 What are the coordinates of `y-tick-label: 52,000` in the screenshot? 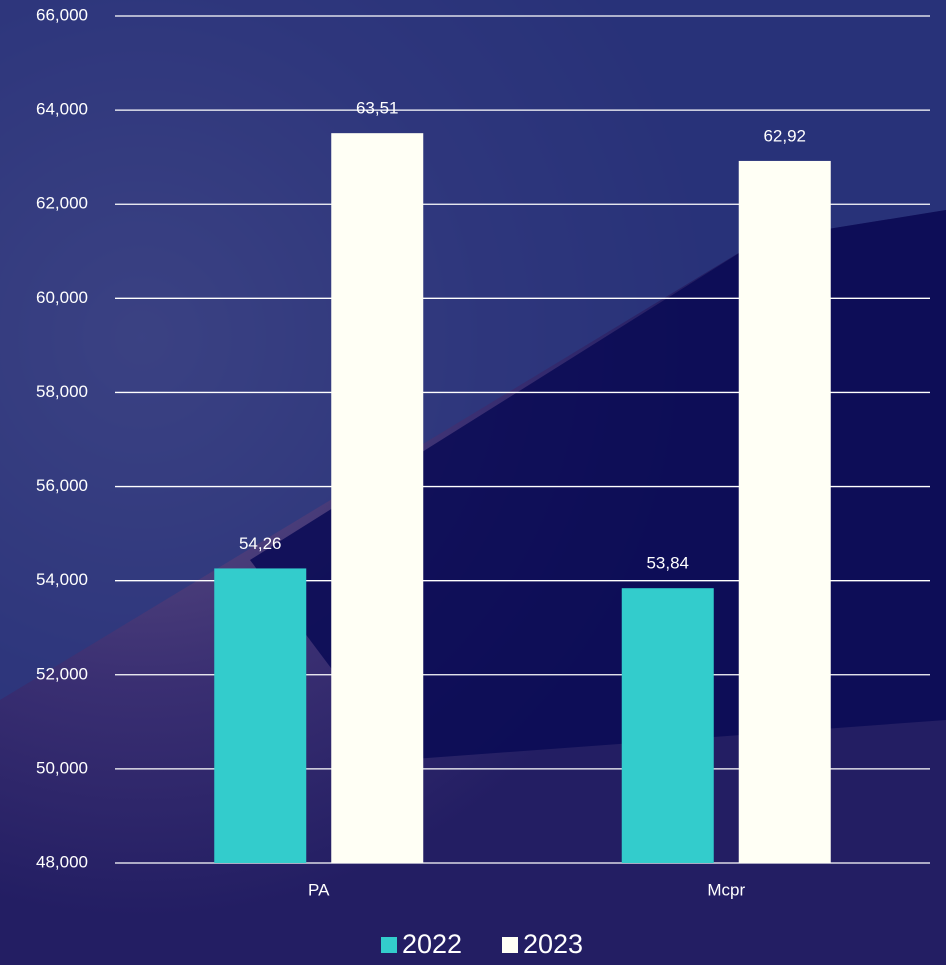 It's located at (62, 673).